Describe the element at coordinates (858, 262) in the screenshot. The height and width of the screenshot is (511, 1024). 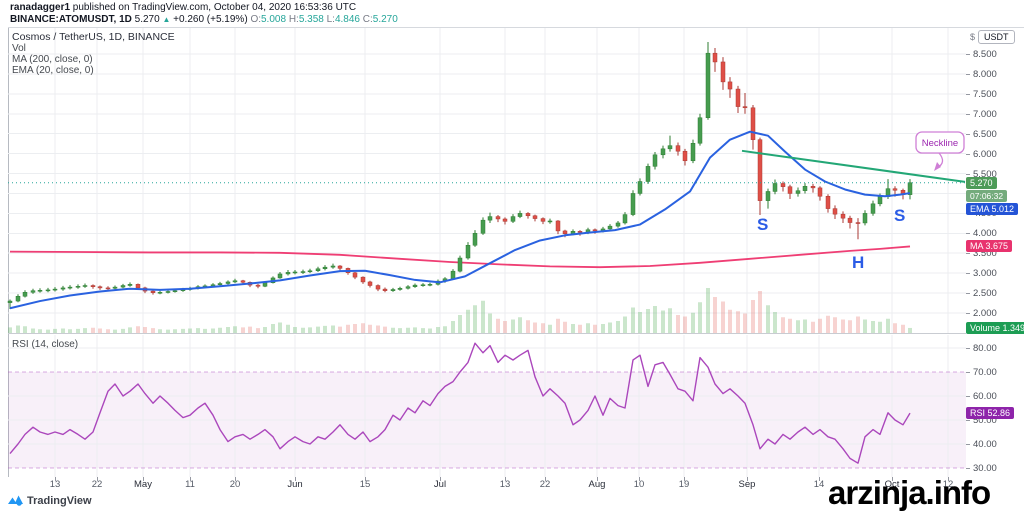
I see `shs-annotation-letter: H` at that location.